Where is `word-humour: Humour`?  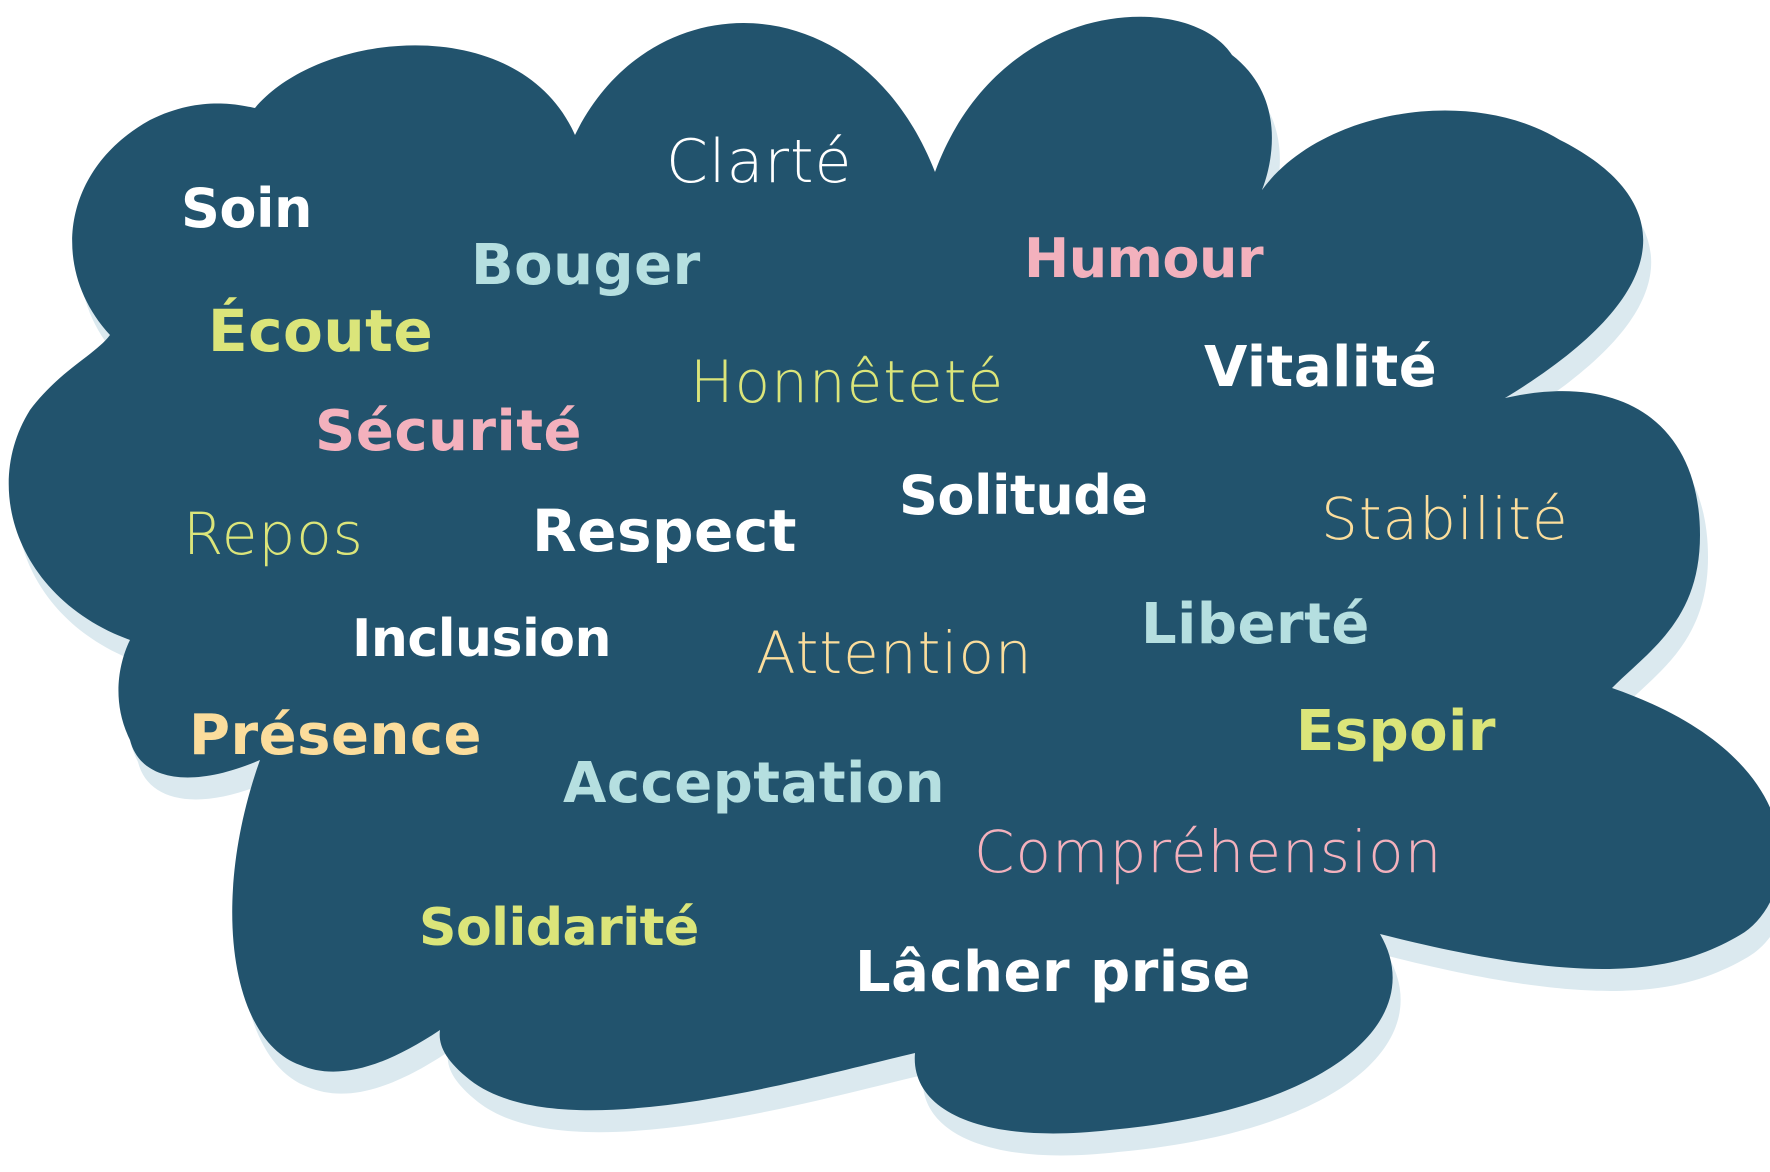 word-humour: Humour is located at coordinates (1144, 258).